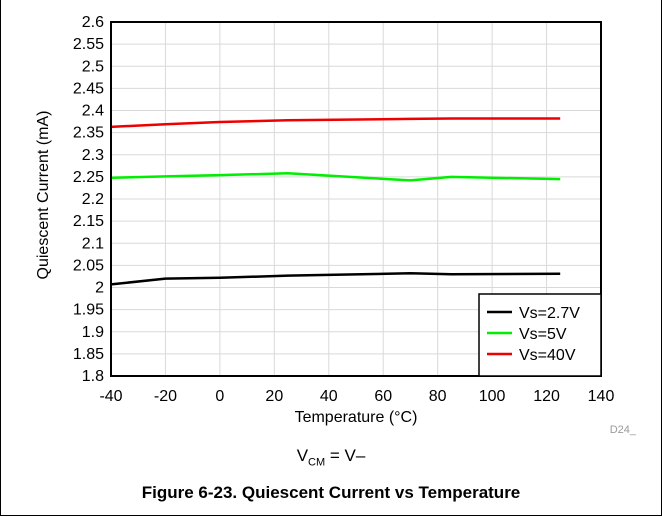  What do you see at coordinates (93, 199) in the screenshot?
I see `y-tick-label: 2.2` at bounding box center [93, 199].